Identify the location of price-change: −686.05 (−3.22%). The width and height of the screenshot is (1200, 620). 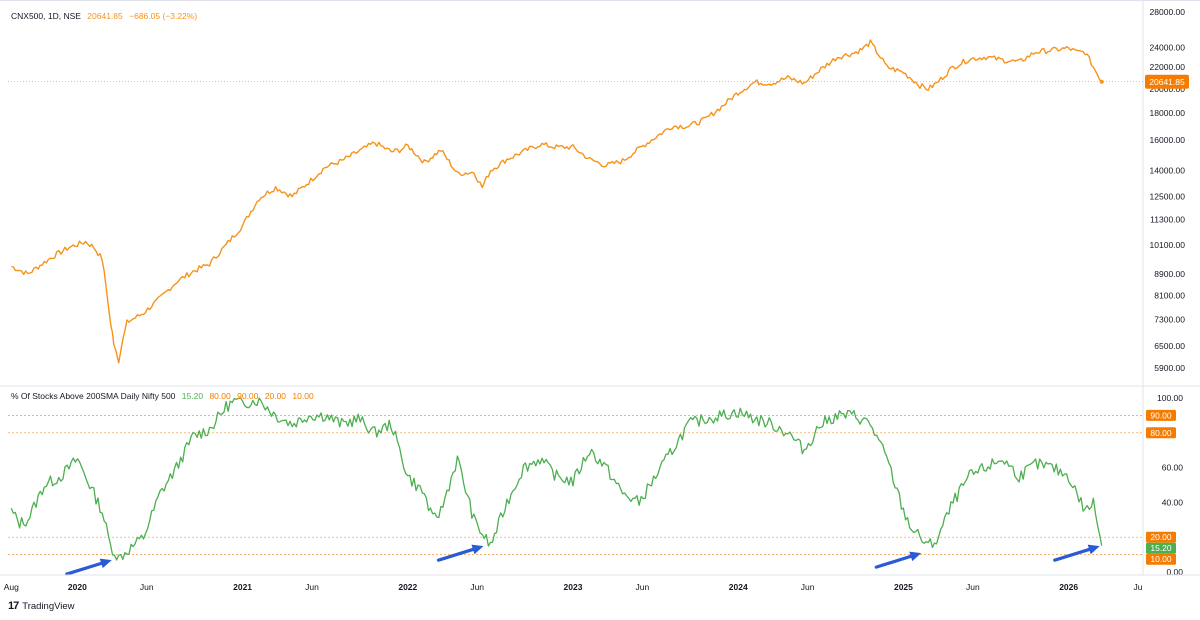
(163, 16).